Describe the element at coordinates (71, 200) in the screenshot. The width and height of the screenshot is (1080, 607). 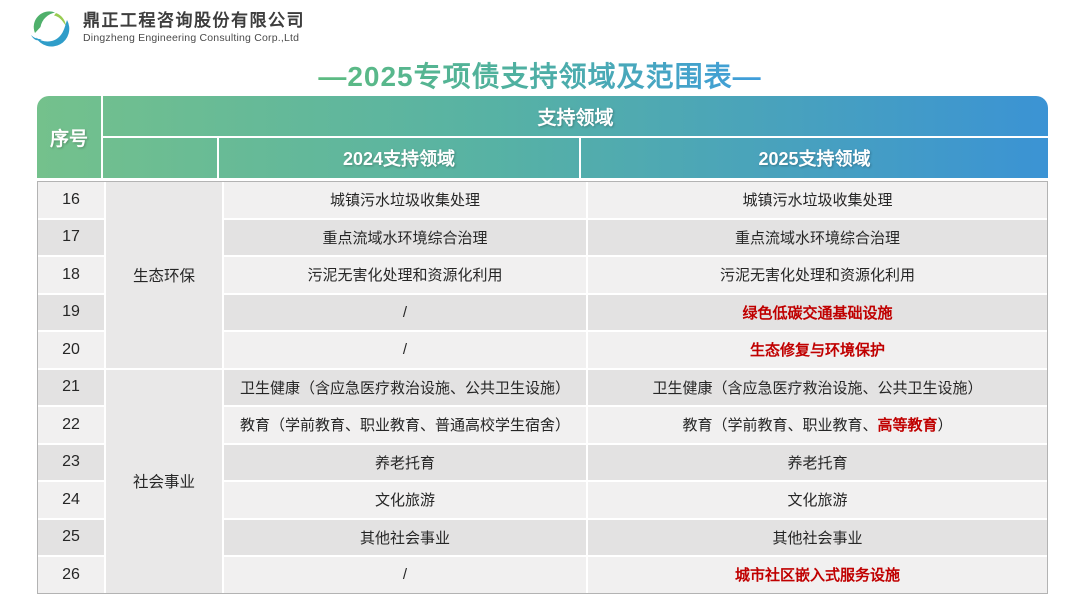
I see `row-number-cell: 16` at that location.